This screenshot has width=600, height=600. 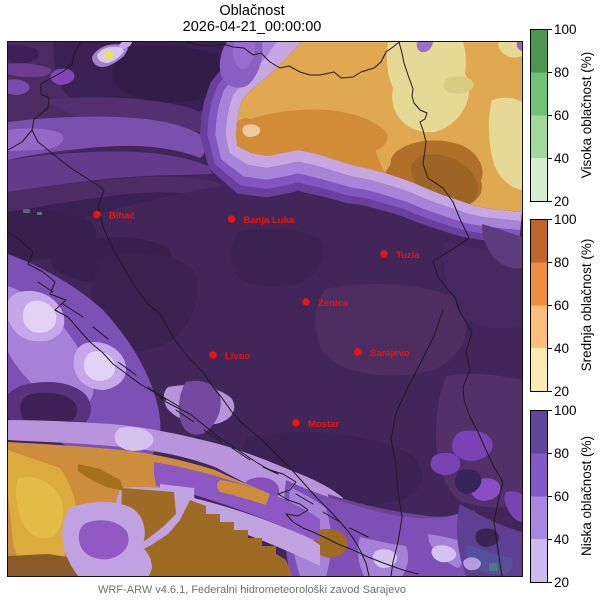 What do you see at coordinates (269, 220) in the screenshot?
I see `svg-text: Banja Luka` at bounding box center [269, 220].